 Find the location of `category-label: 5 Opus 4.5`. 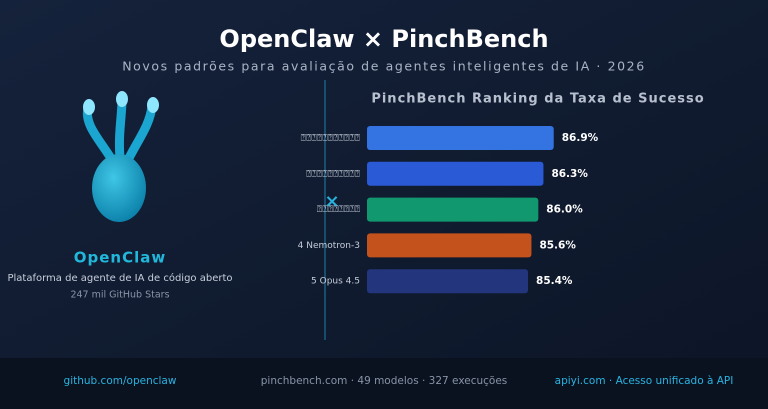

category-label: 5 Opus 4.5 is located at coordinates (335, 282).